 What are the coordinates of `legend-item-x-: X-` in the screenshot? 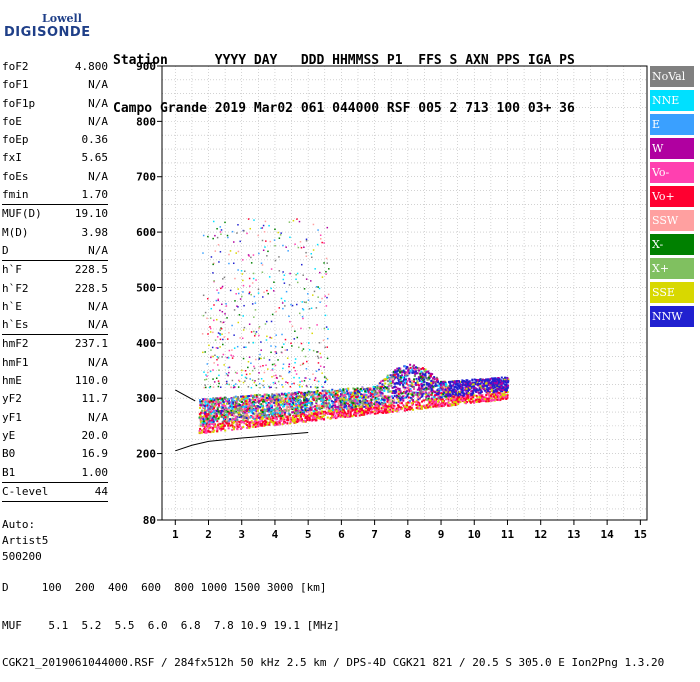 It's located at (672, 244).